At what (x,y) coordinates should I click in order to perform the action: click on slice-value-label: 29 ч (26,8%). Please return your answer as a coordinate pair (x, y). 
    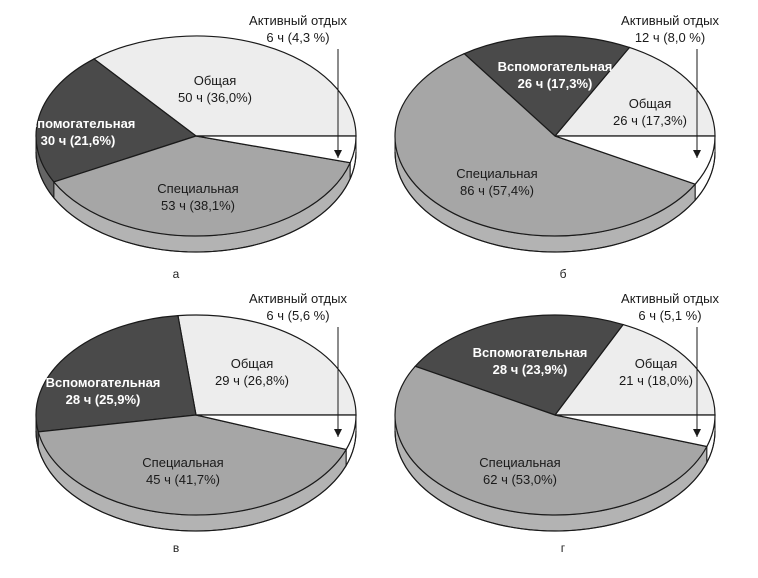
    Looking at the image, I should click on (252, 380).